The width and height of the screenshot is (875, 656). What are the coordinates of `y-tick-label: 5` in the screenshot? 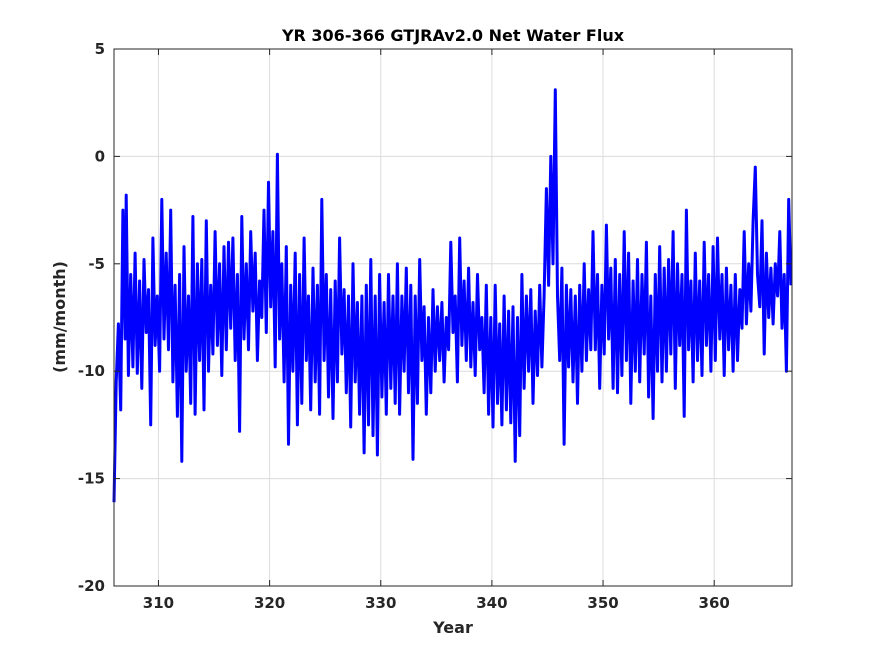 It's located at (100, 49).